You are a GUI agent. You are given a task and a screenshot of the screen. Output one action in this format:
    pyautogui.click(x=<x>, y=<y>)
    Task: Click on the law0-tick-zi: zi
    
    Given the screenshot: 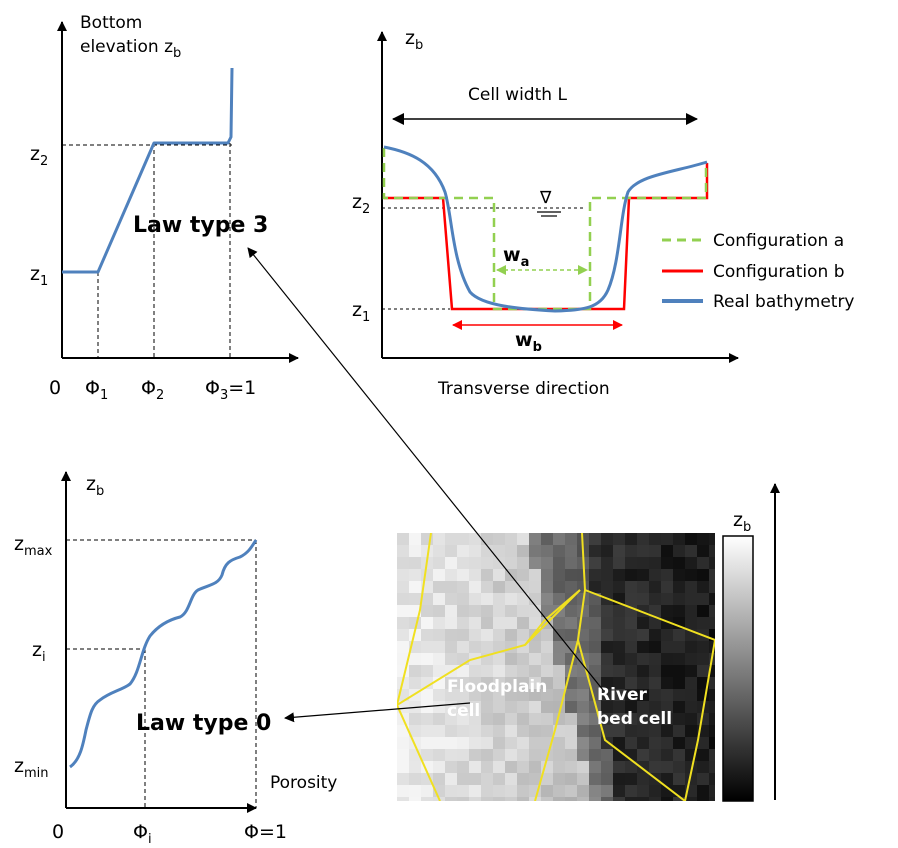 What is the action you would take?
    pyautogui.click(x=39, y=652)
    